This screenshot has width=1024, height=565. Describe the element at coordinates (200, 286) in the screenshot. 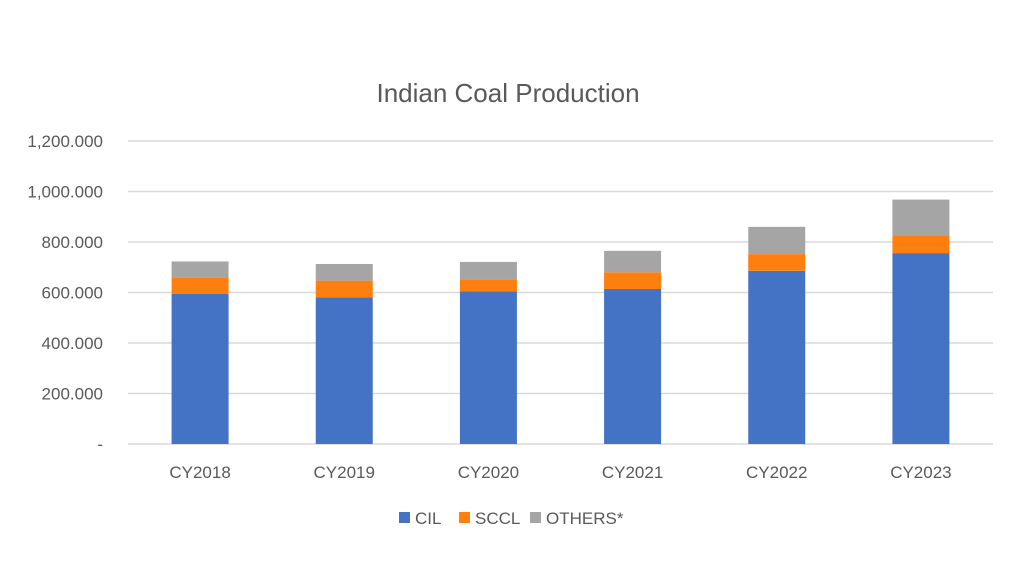

I see `bar-sccl-cy2018` at that location.